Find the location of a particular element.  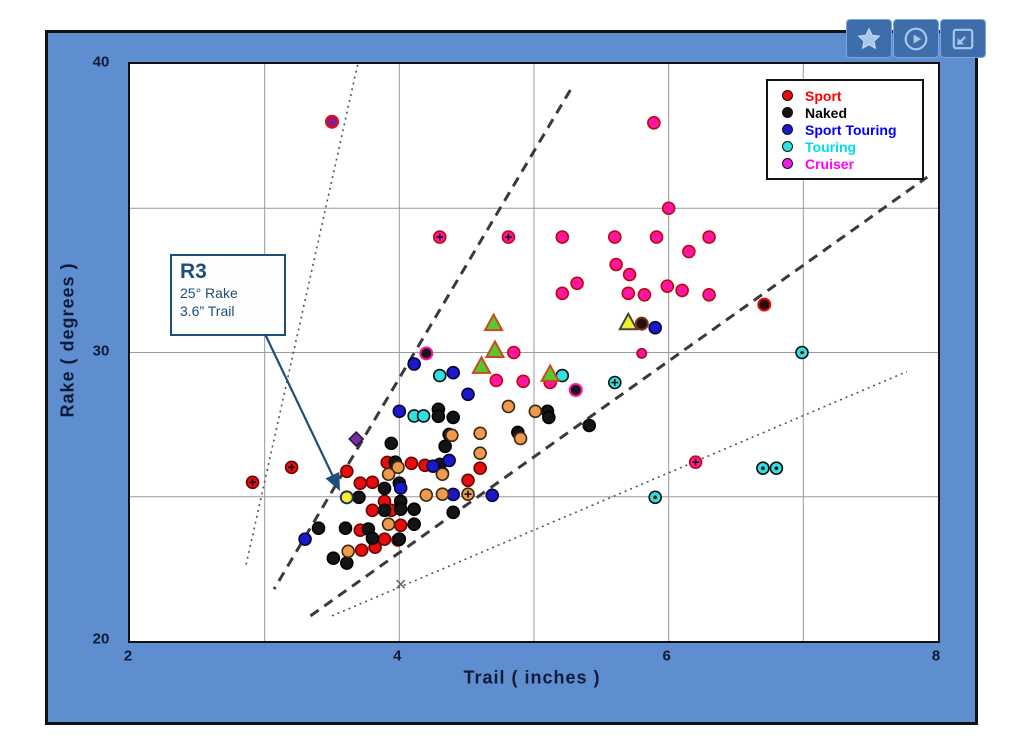

legend-item-cruiser: Cruiser is located at coordinates (848, 163).